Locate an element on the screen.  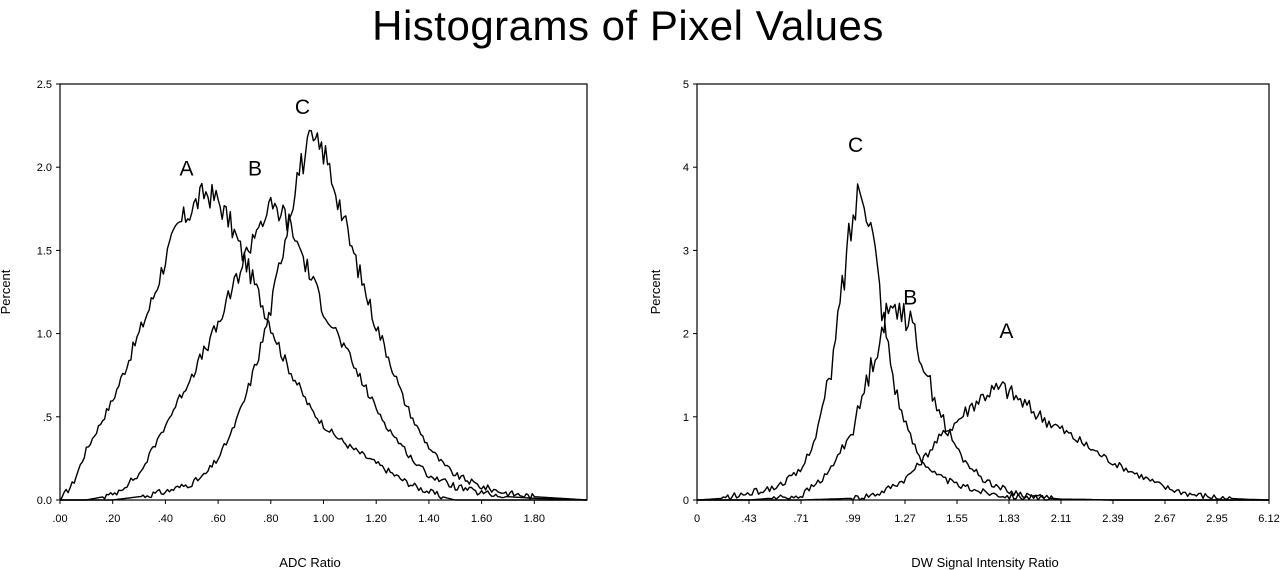
x-axis-title: ADC Ratio is located at coordinates (309, 562).